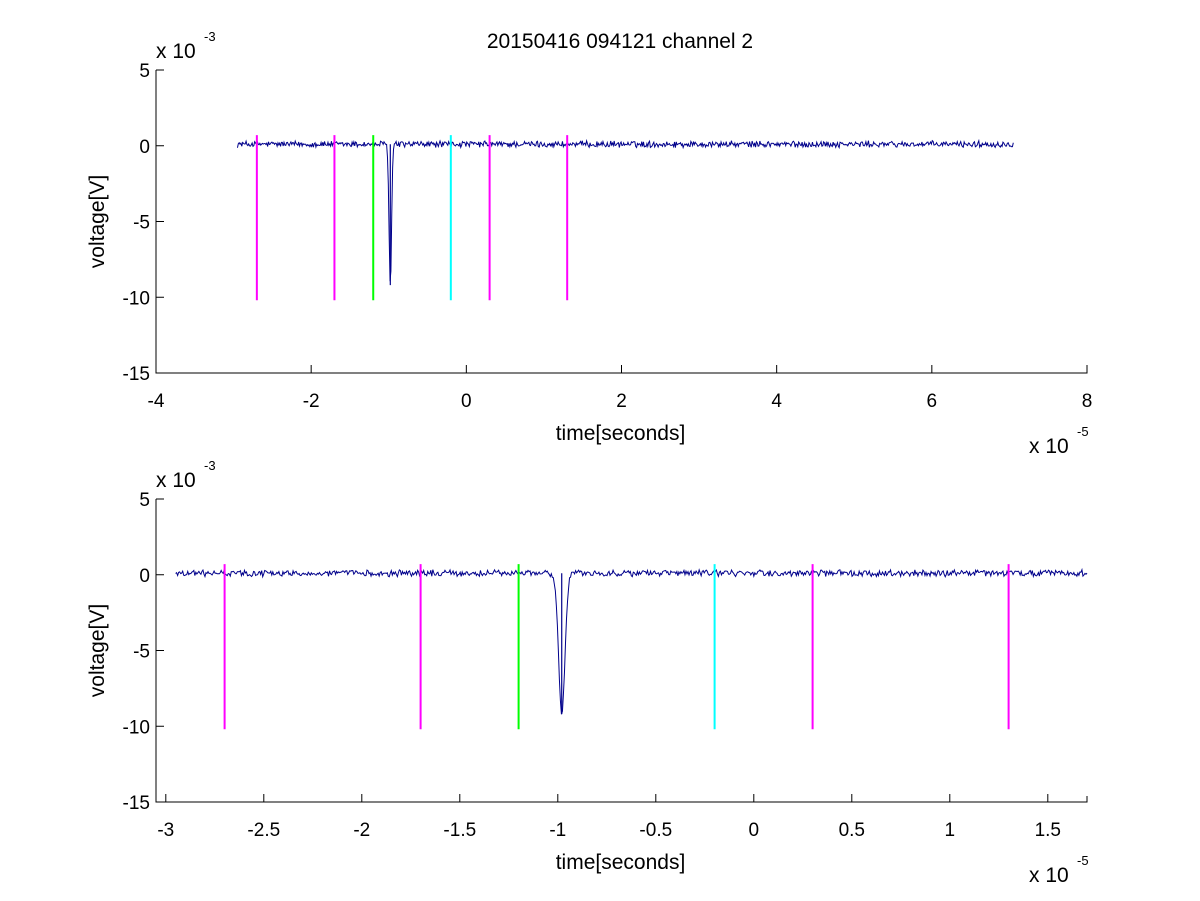 The width and height of the screenshot is (1200, 901). What do you see at coordinates (950, 830) in the screenshot?
I see `x-tick-label: 1` at bounding box center [950, 830].